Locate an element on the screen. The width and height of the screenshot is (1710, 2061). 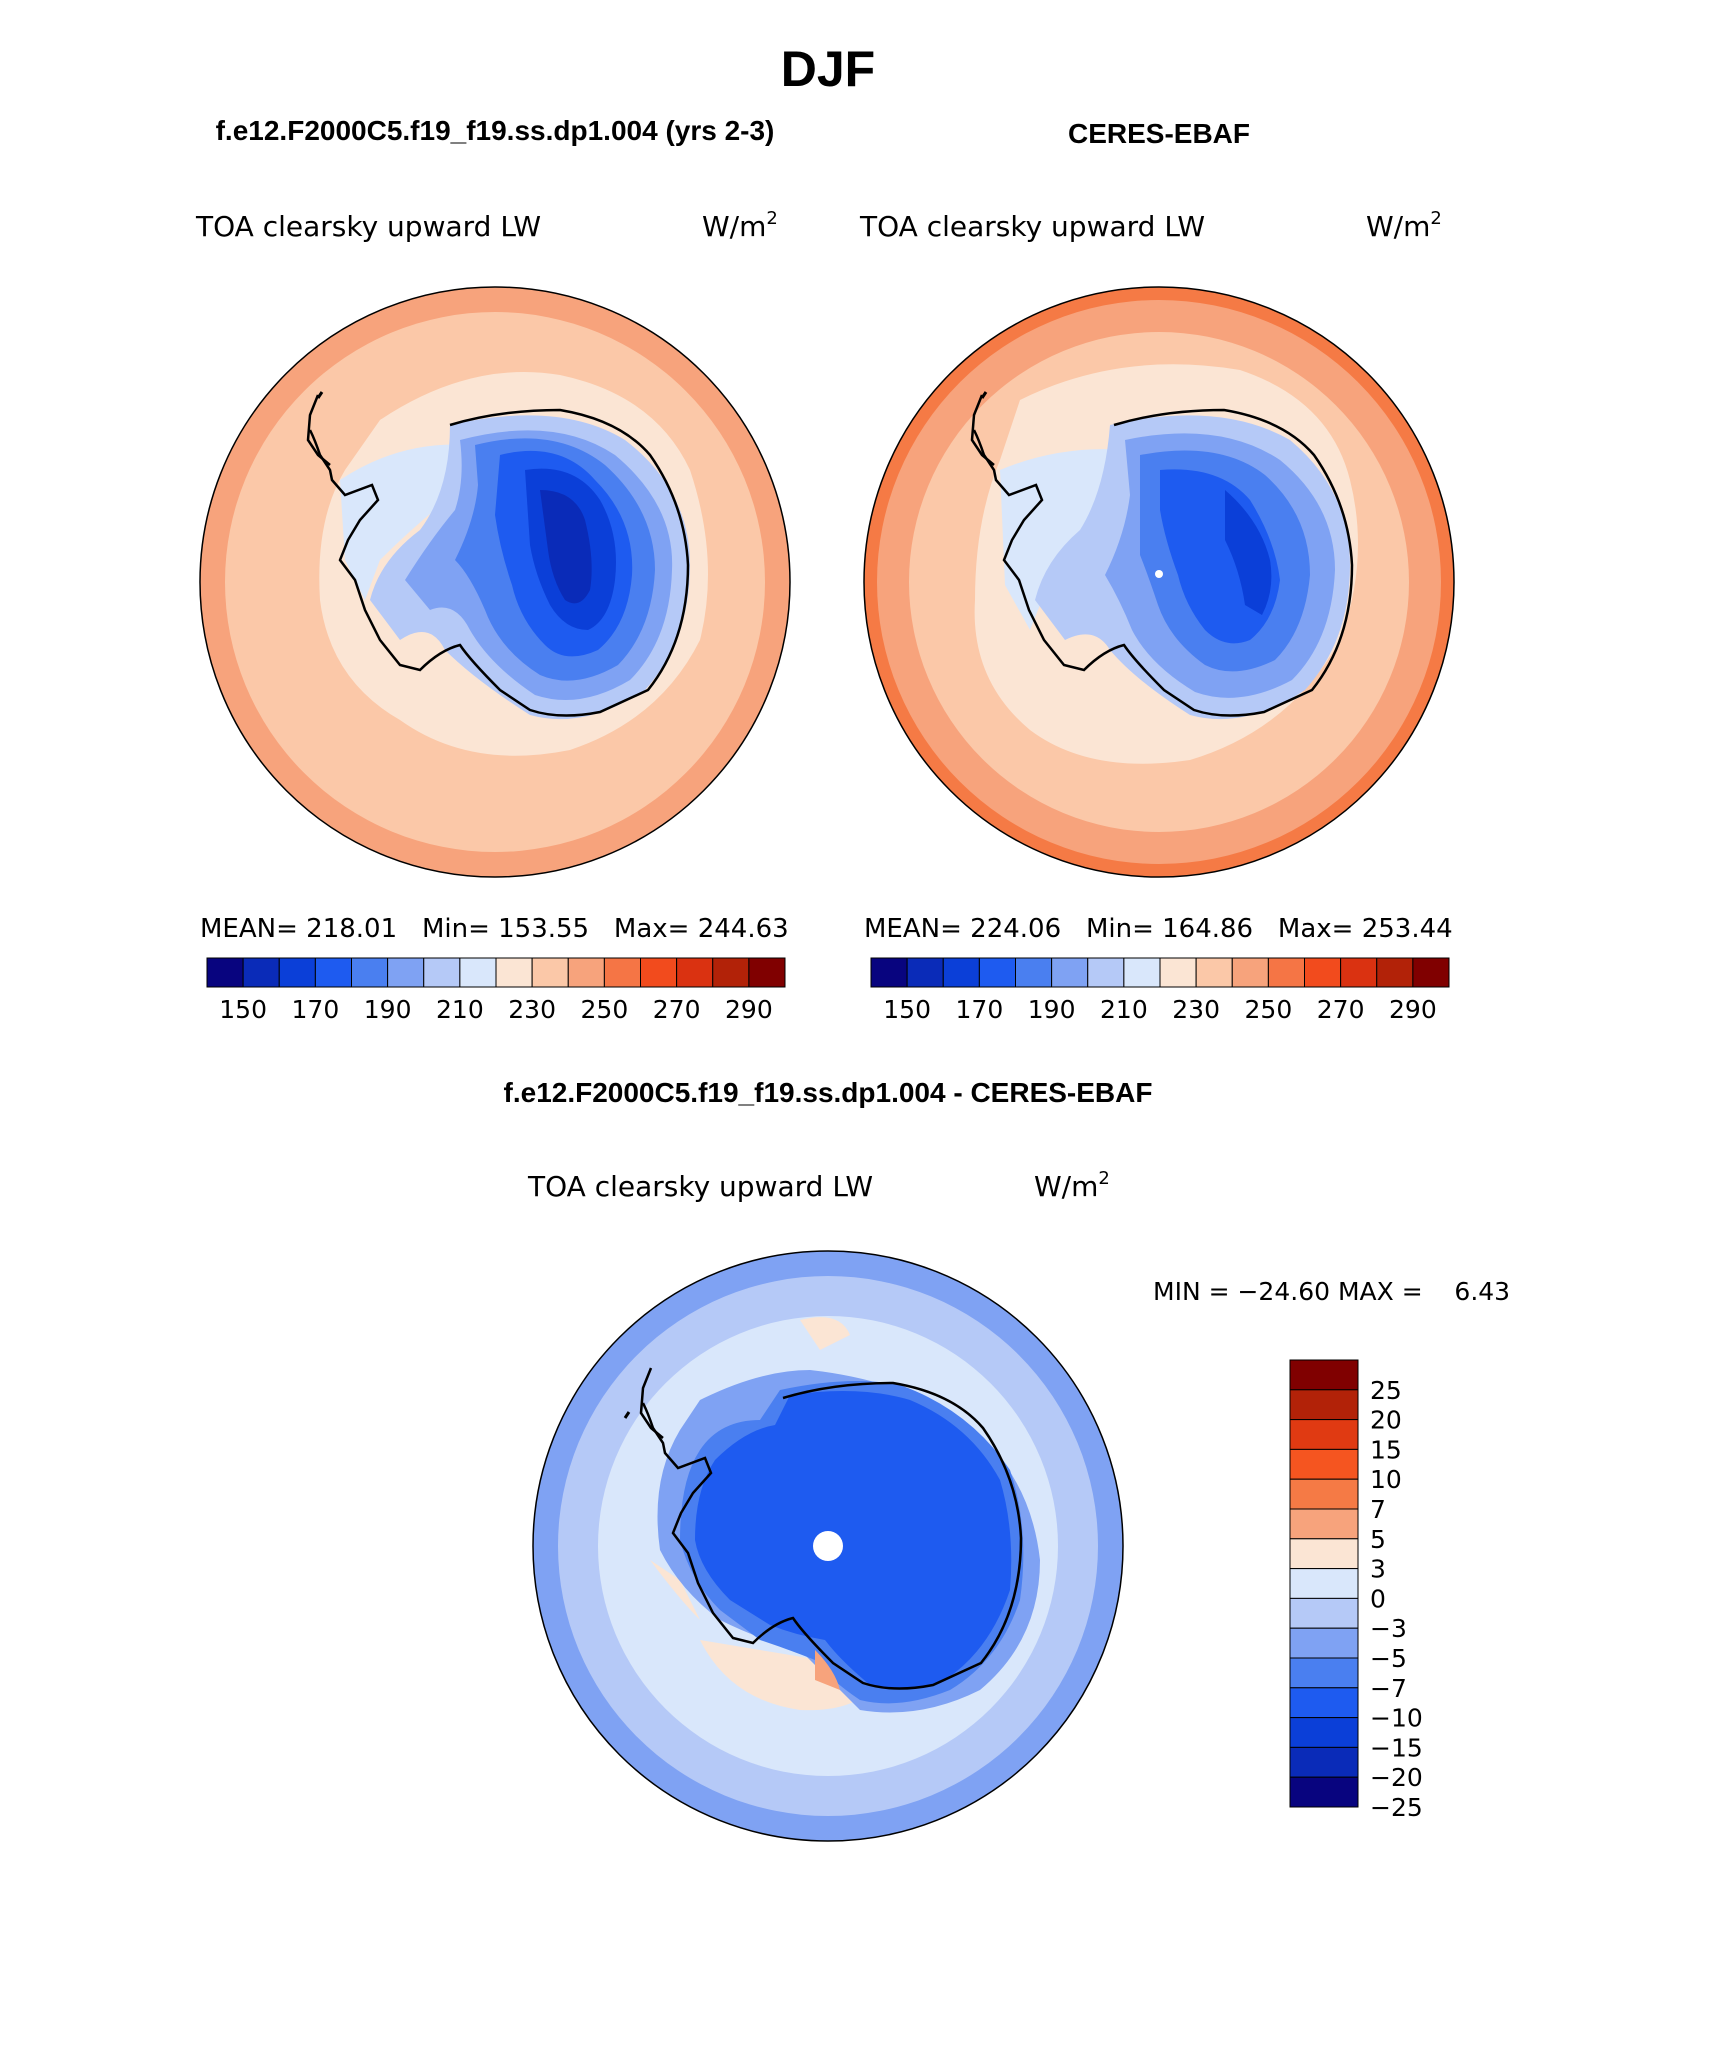
left-min-label: Min= is located at coordinates (456, 929).